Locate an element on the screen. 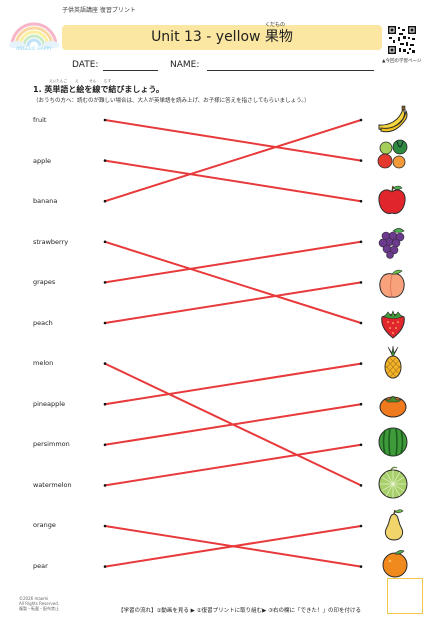 The height and width of the screenshot is (630, 445). word-apple: apple is located at coordinates (42, 161).